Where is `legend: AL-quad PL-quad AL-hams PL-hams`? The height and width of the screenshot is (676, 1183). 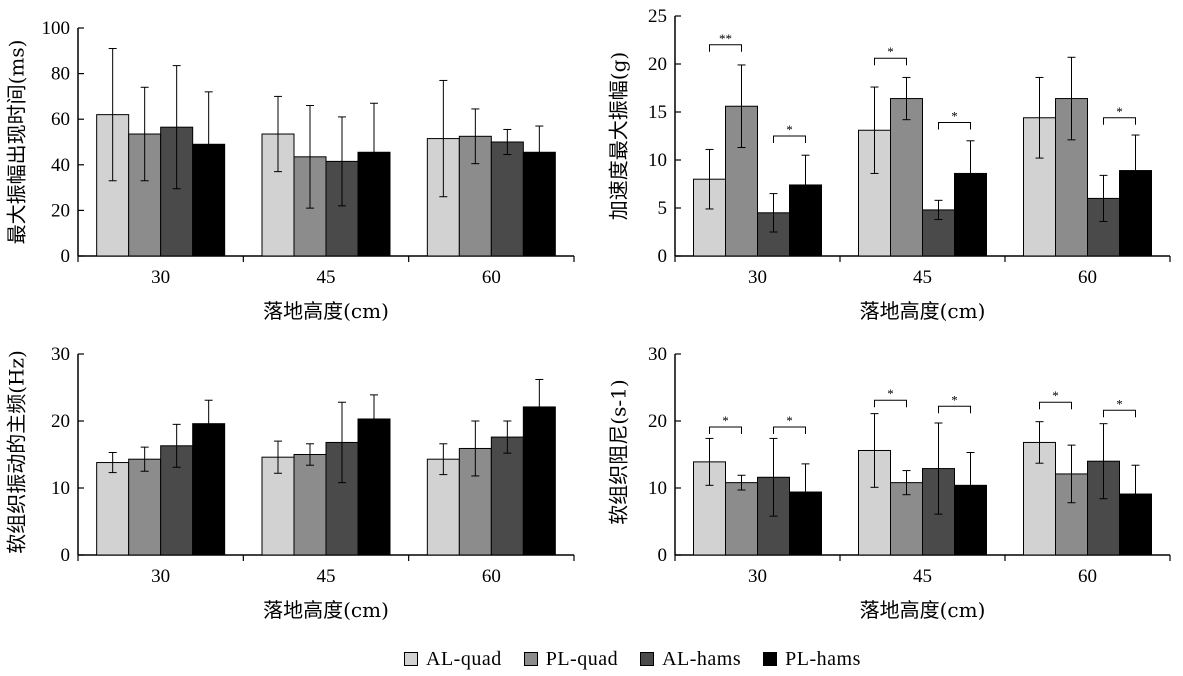
legend: AL-quad PL-quad AL-hams PL-hams is located at coordinates (632, 659).